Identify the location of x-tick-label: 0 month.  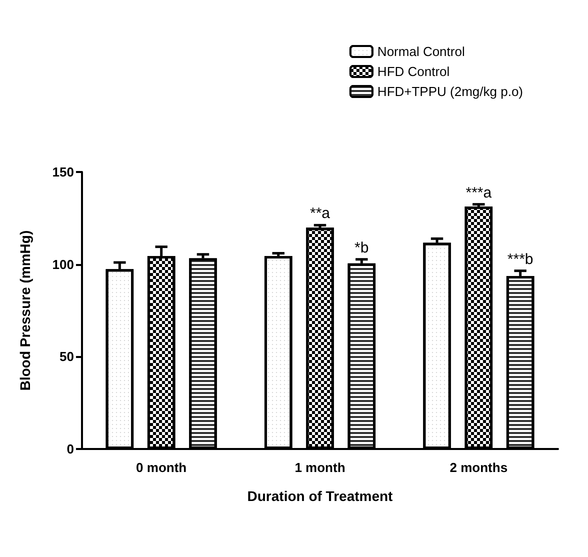
(161, 467).